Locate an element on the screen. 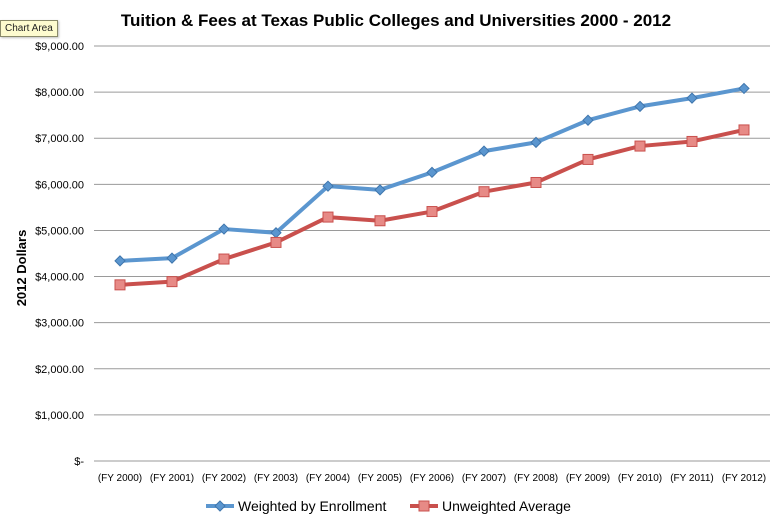 The image size is (772, 528). legend-item: Unweighted Average is located at coordinates (490, 506).